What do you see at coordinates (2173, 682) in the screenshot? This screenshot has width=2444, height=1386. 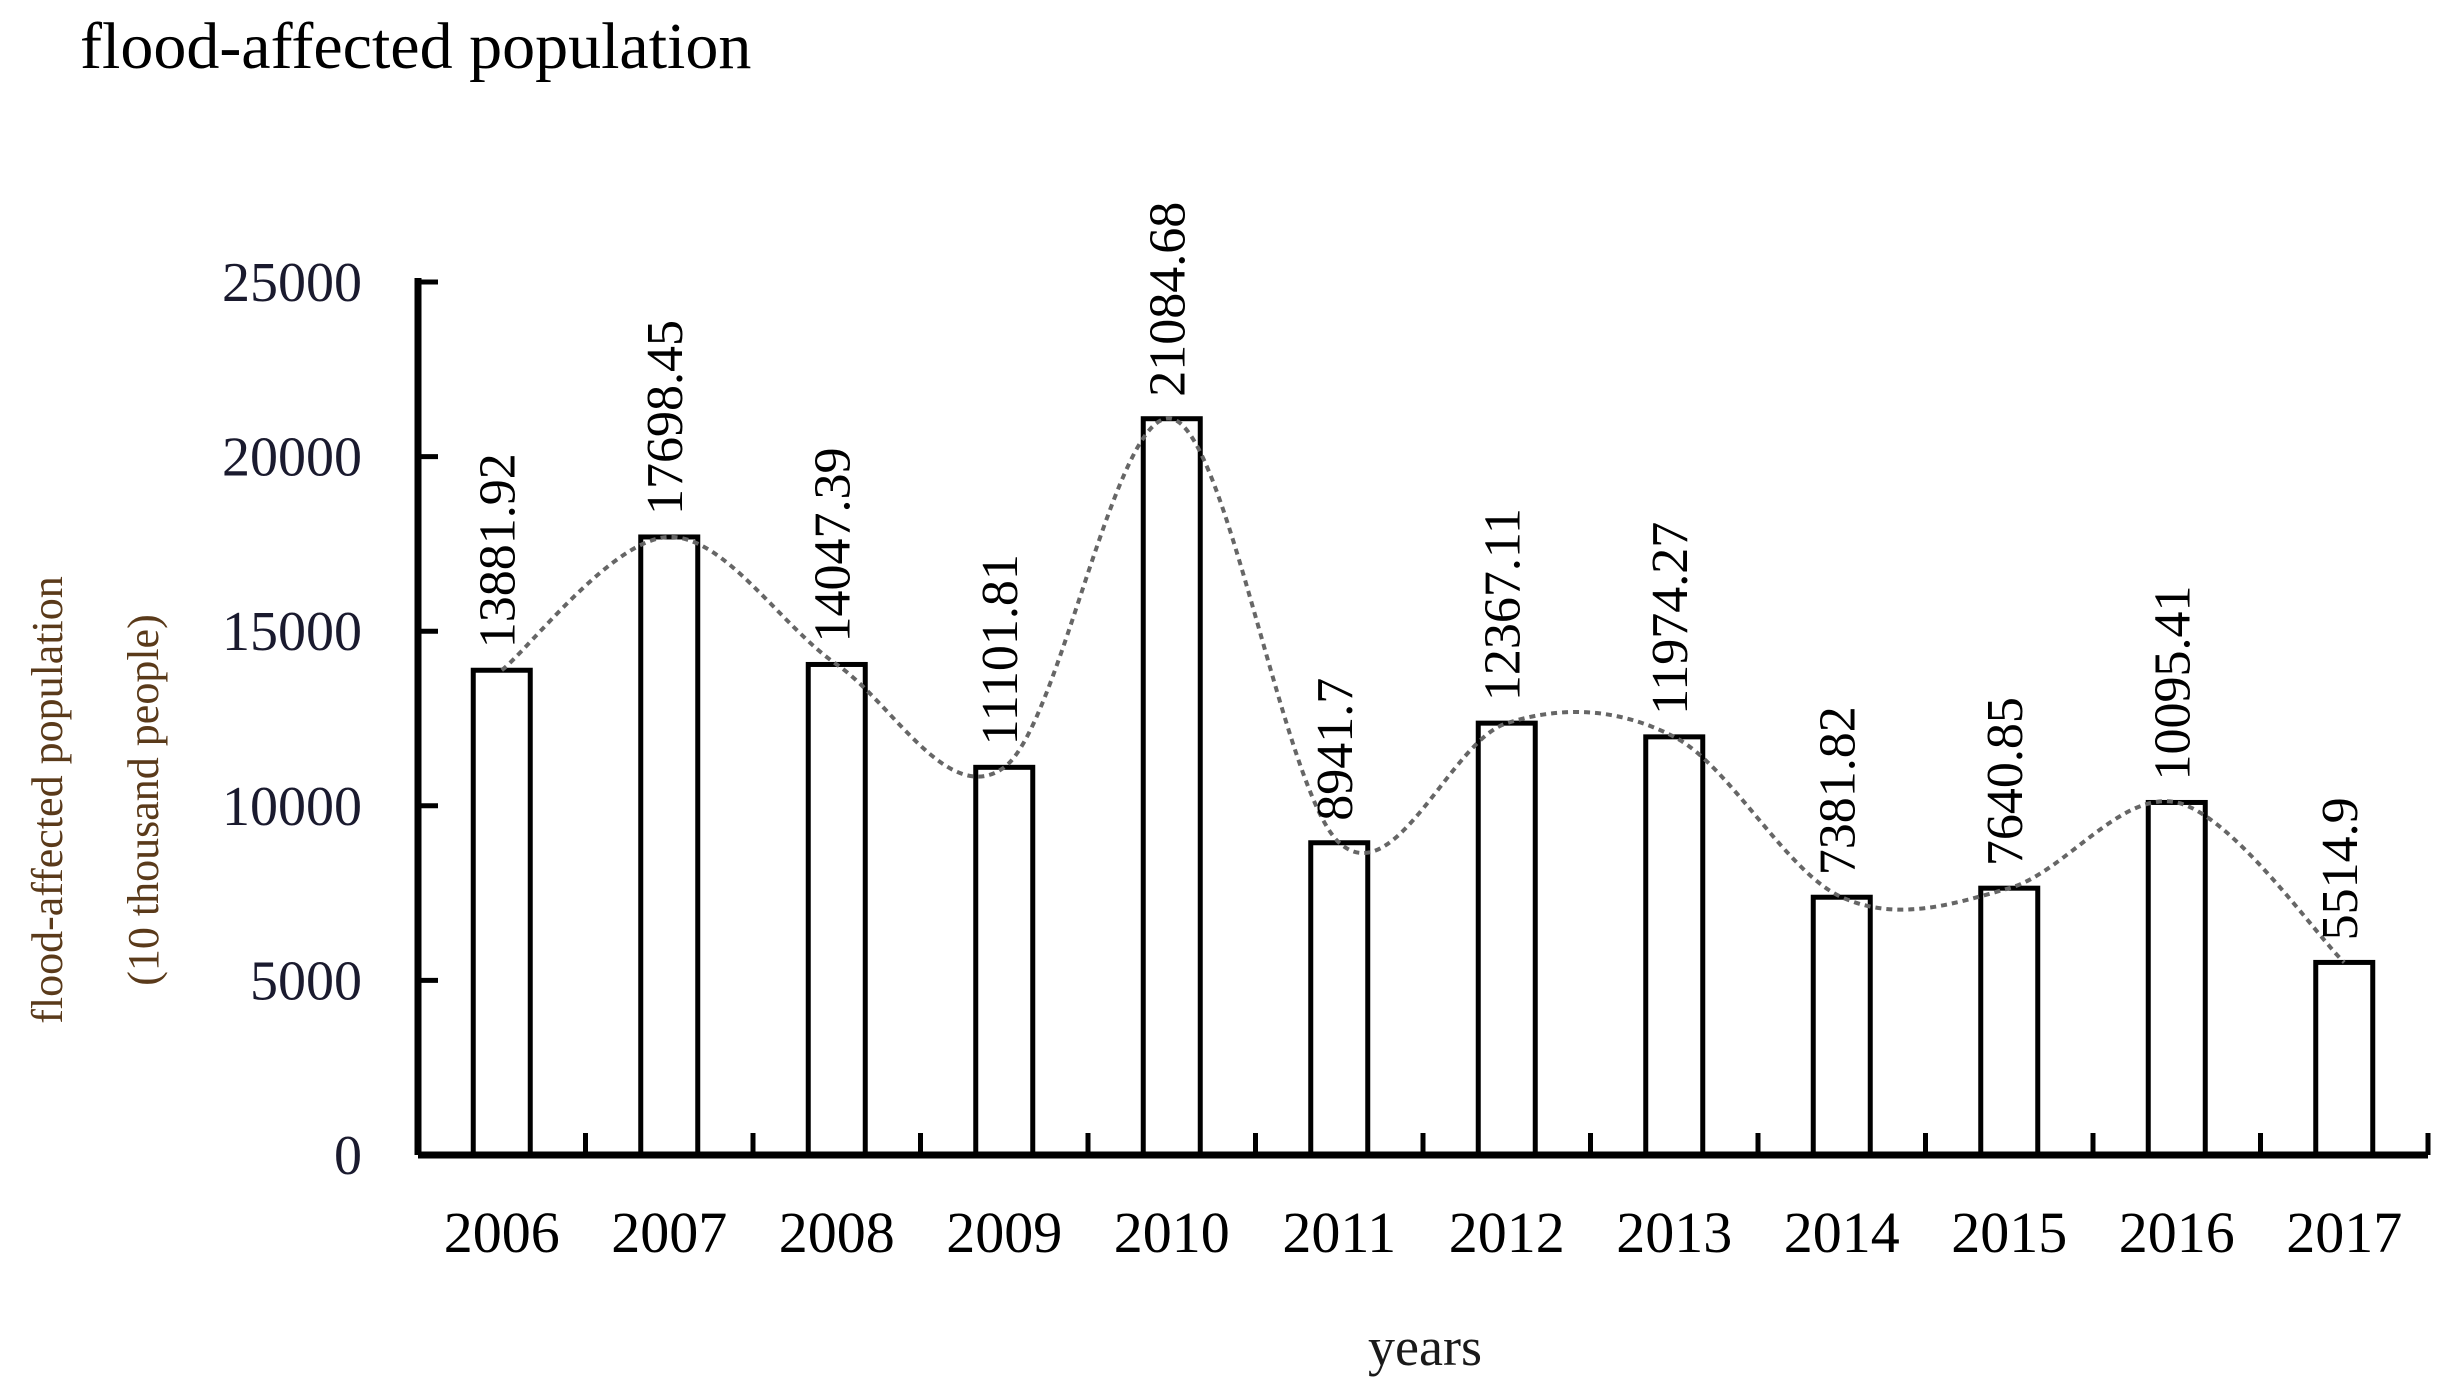 I see `data-label: 10095.41` at bounding box center [2173, 682].